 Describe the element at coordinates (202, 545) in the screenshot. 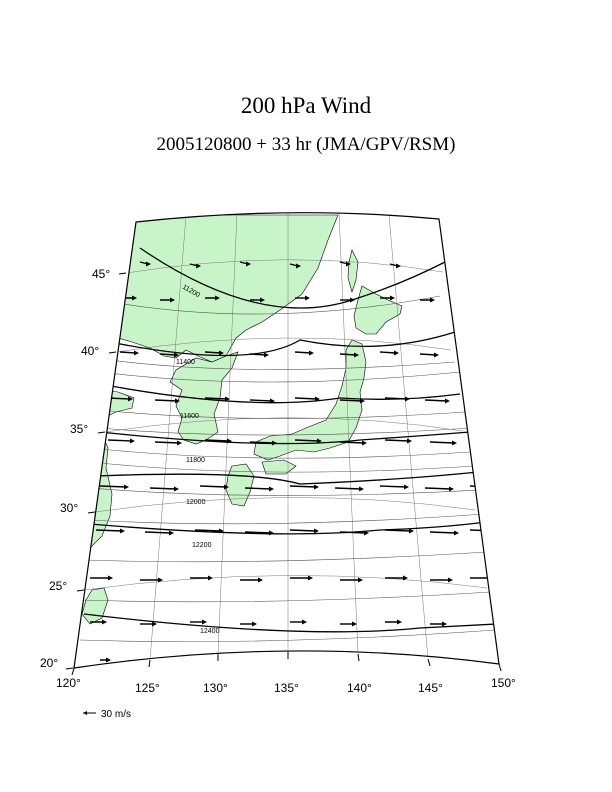

I see `contour-label-12200: 12200` at that location.